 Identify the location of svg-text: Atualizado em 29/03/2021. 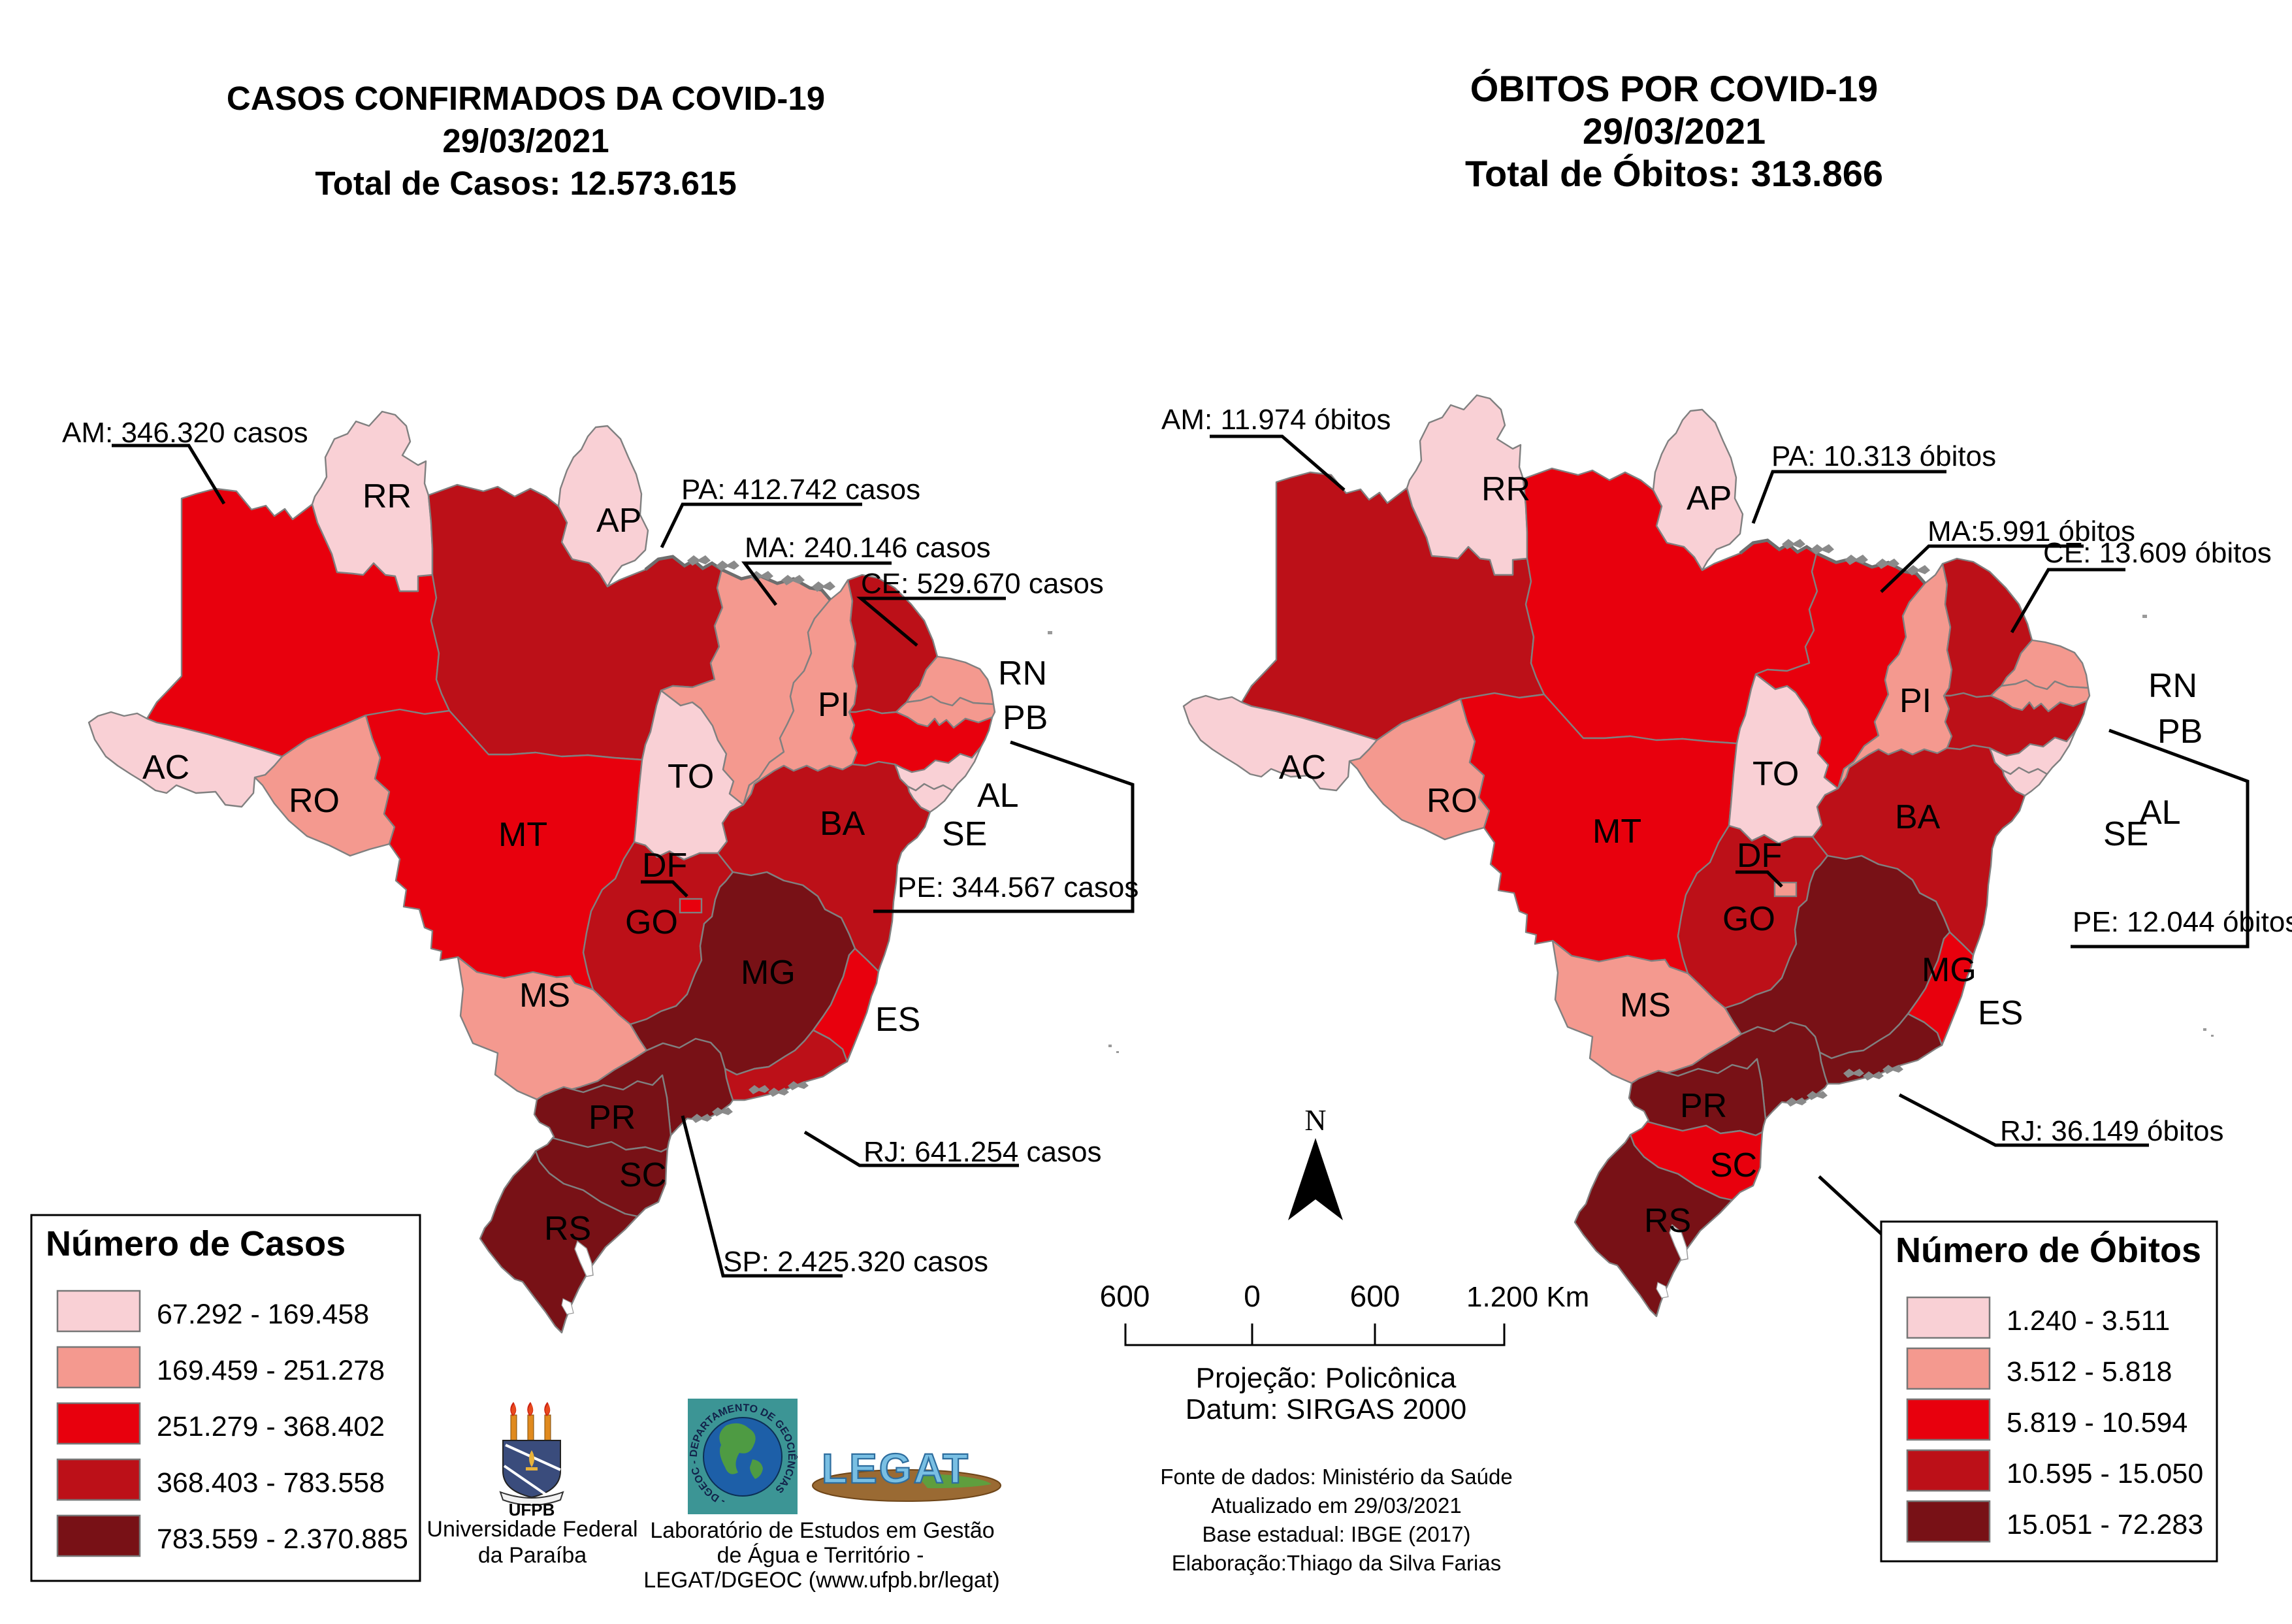
(1336, 1505).